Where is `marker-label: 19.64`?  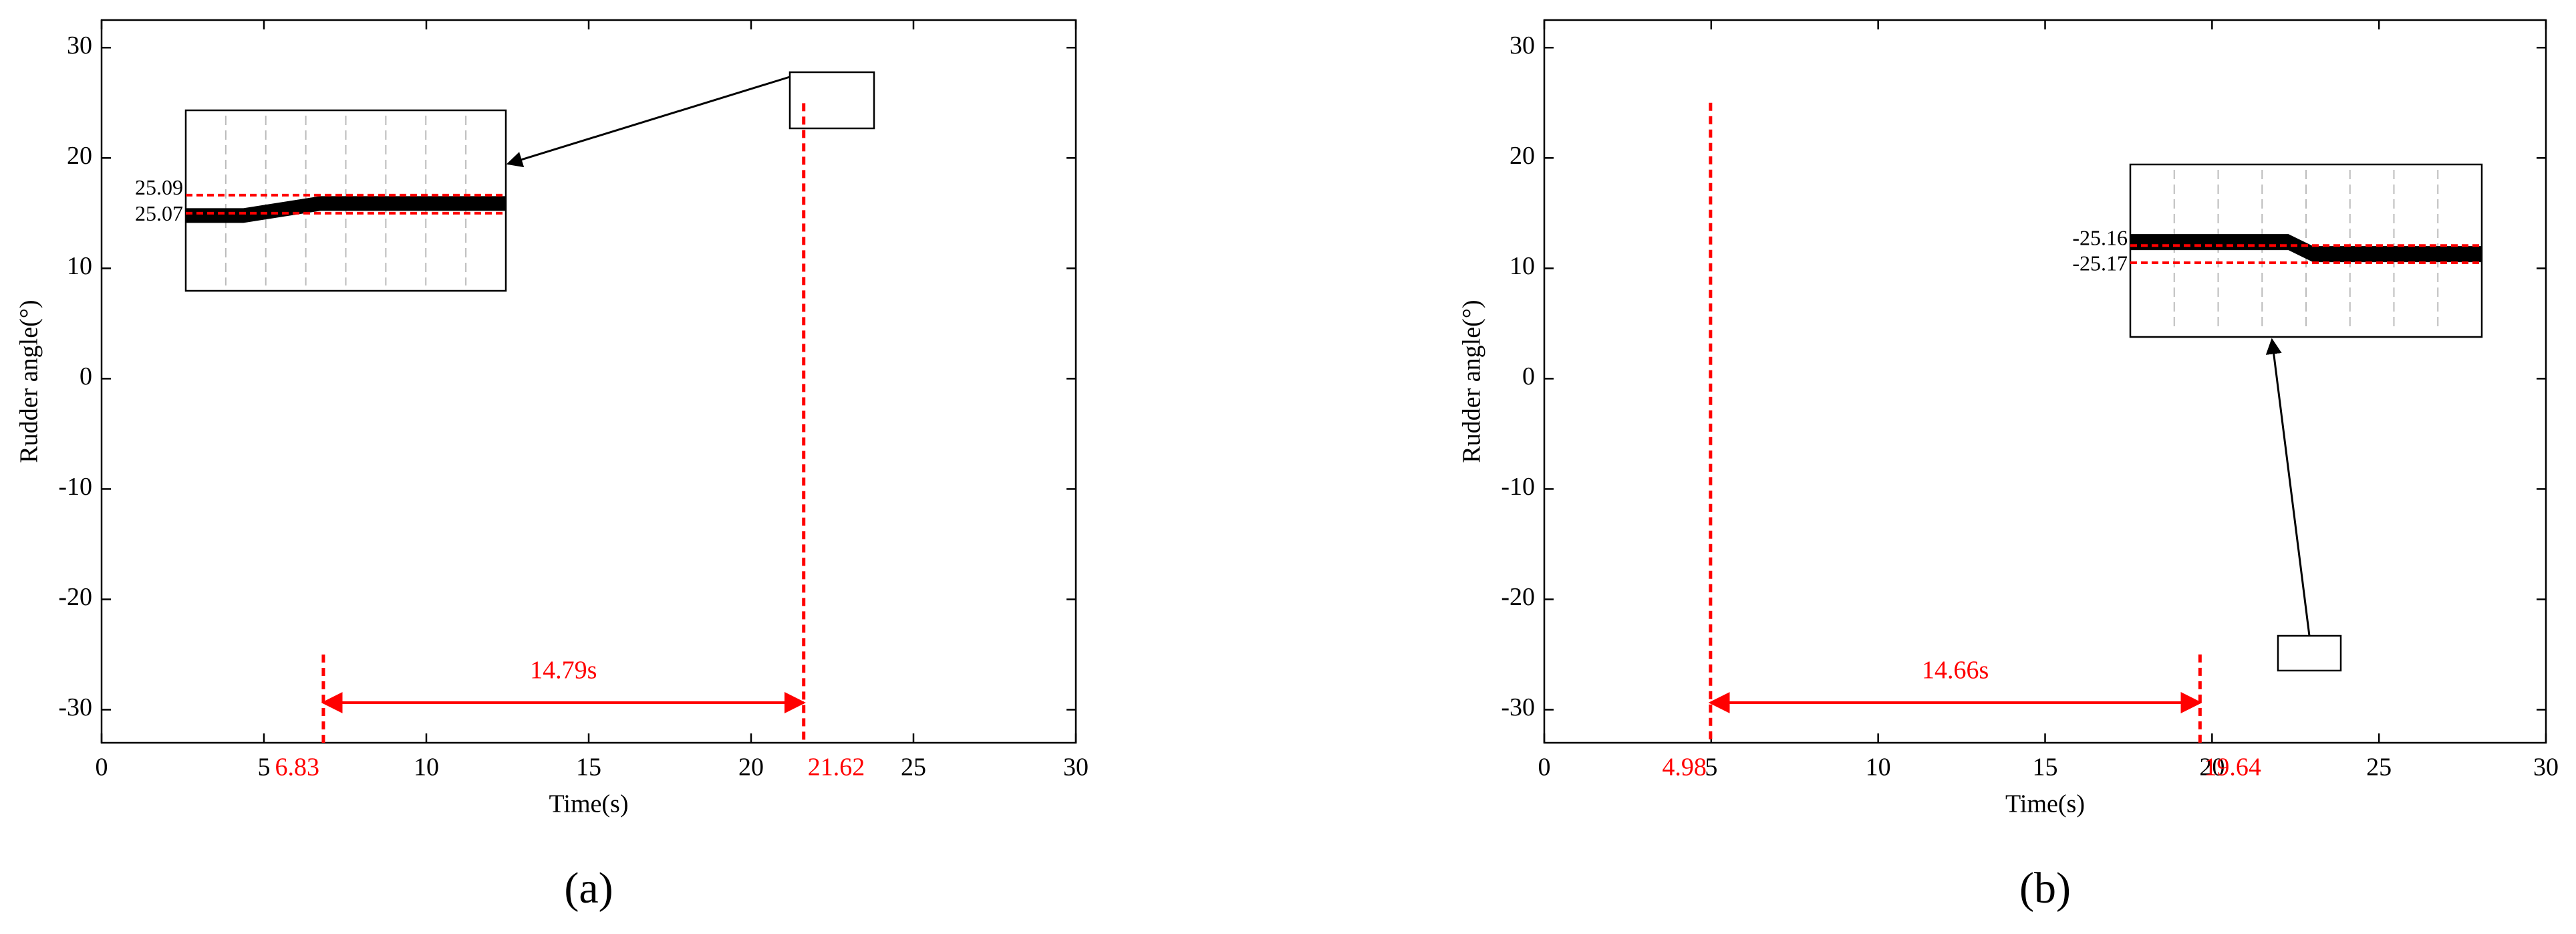
marker-label: 19.64 is located at coordinates (2232, 767).